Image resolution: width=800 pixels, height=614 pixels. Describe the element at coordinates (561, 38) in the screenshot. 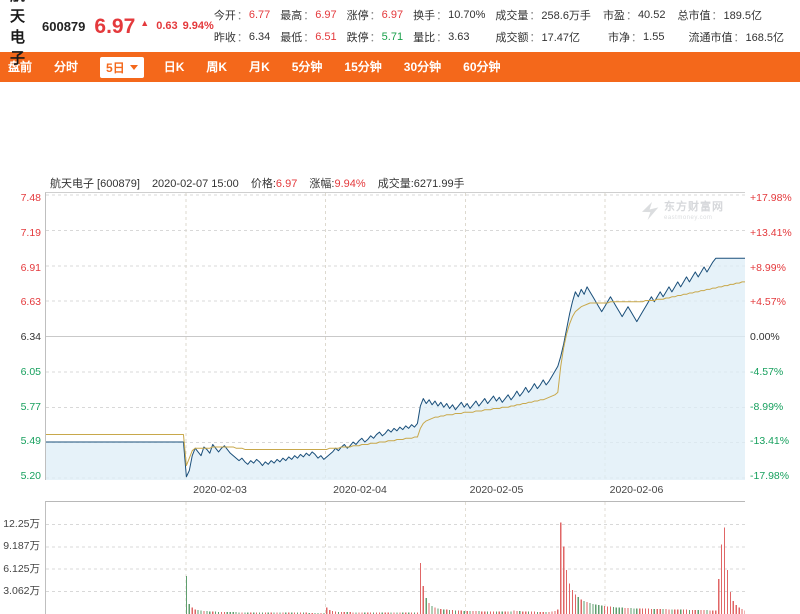

I see `stat-value: 17.47亿` at that location.